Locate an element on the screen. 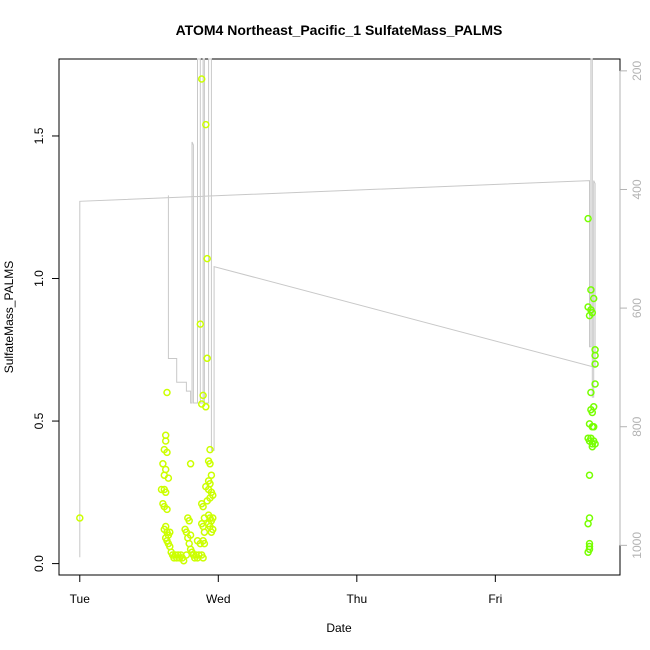  x-tick-label: Fri is located at coordinates (495, 599).